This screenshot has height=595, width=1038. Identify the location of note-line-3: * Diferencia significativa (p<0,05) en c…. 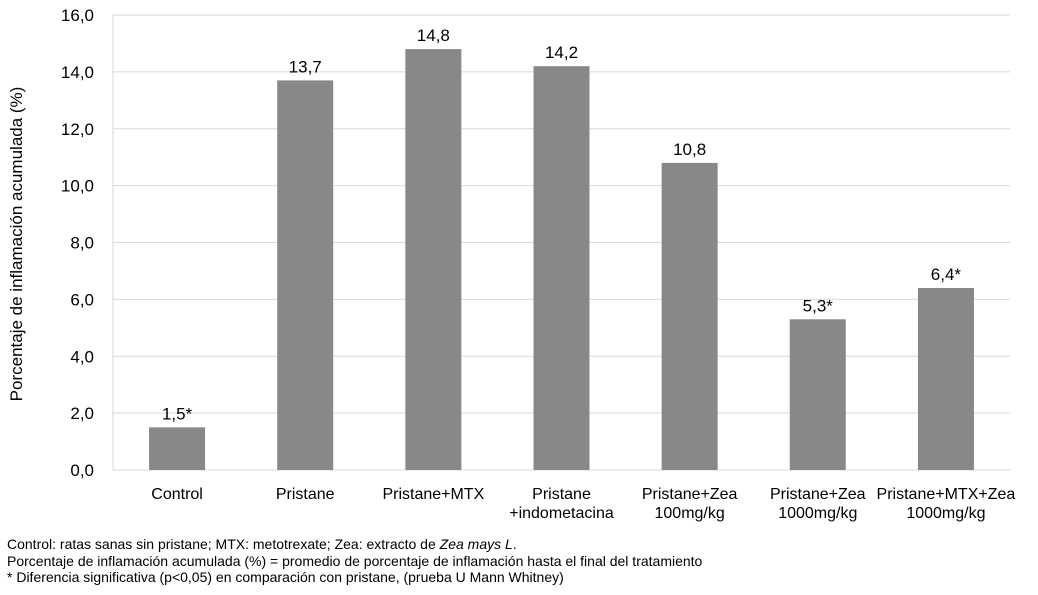
(285, 577).